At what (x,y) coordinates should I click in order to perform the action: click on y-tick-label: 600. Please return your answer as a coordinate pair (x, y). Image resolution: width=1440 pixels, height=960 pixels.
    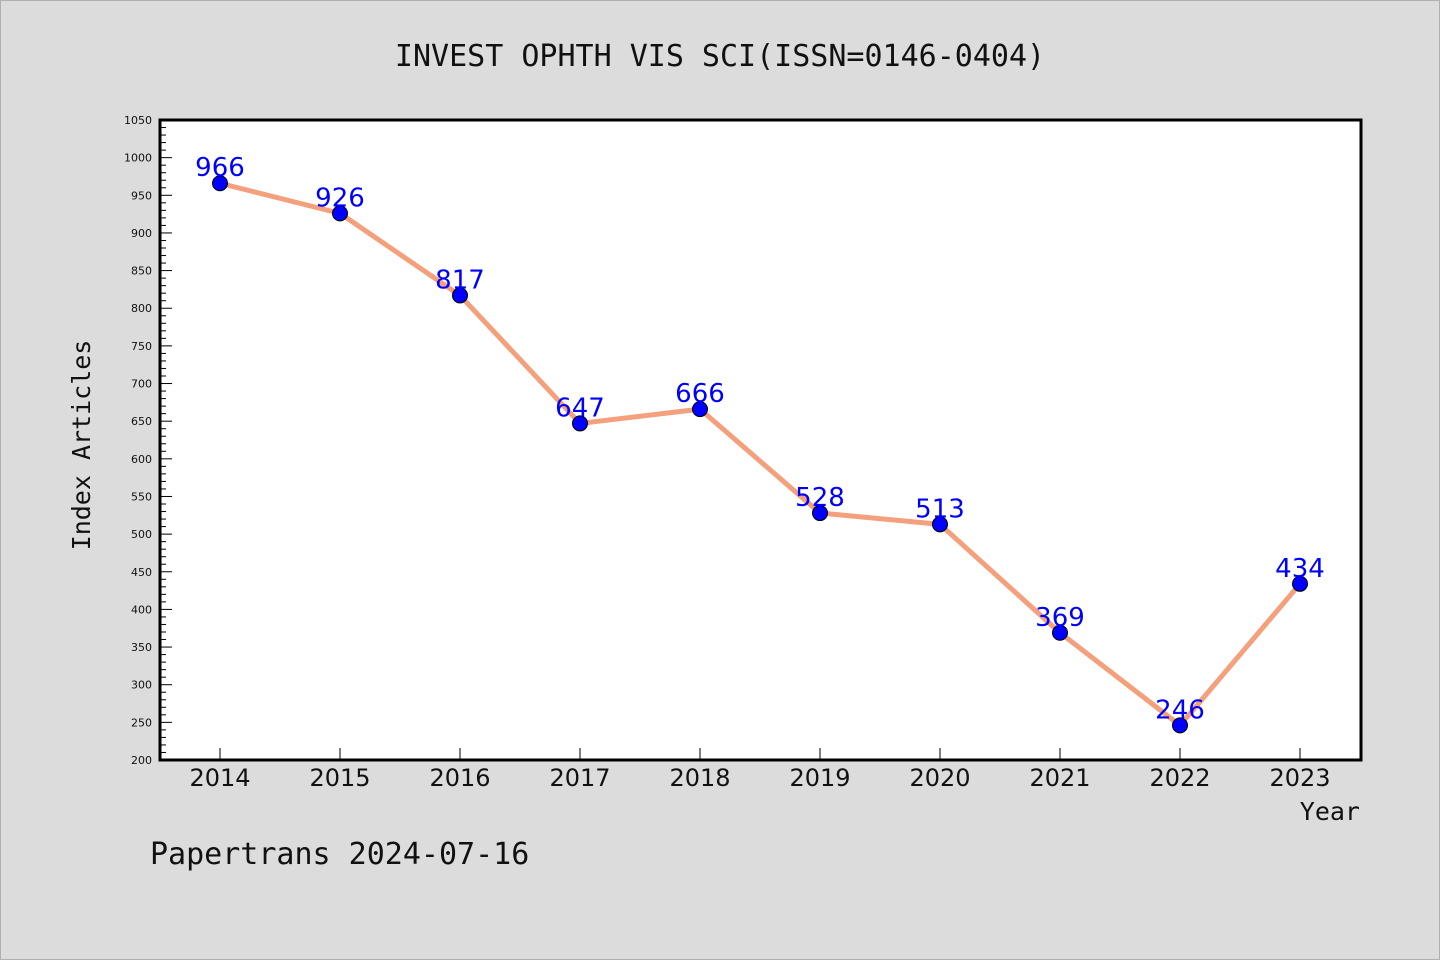
    Looking at the image, I should click on (141, 459).